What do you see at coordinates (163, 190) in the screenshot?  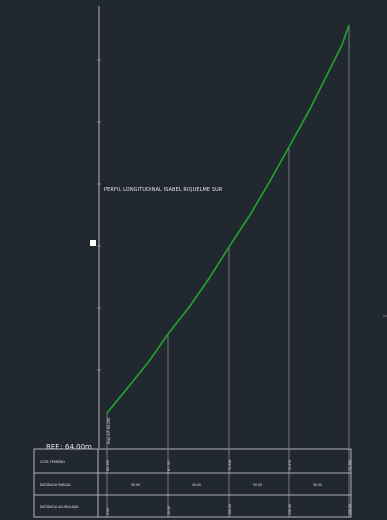 I see `profile-title: PERFIL LONGITUDINAL ISABEL RIQUELME SUR` at bounding box center [163, 190].